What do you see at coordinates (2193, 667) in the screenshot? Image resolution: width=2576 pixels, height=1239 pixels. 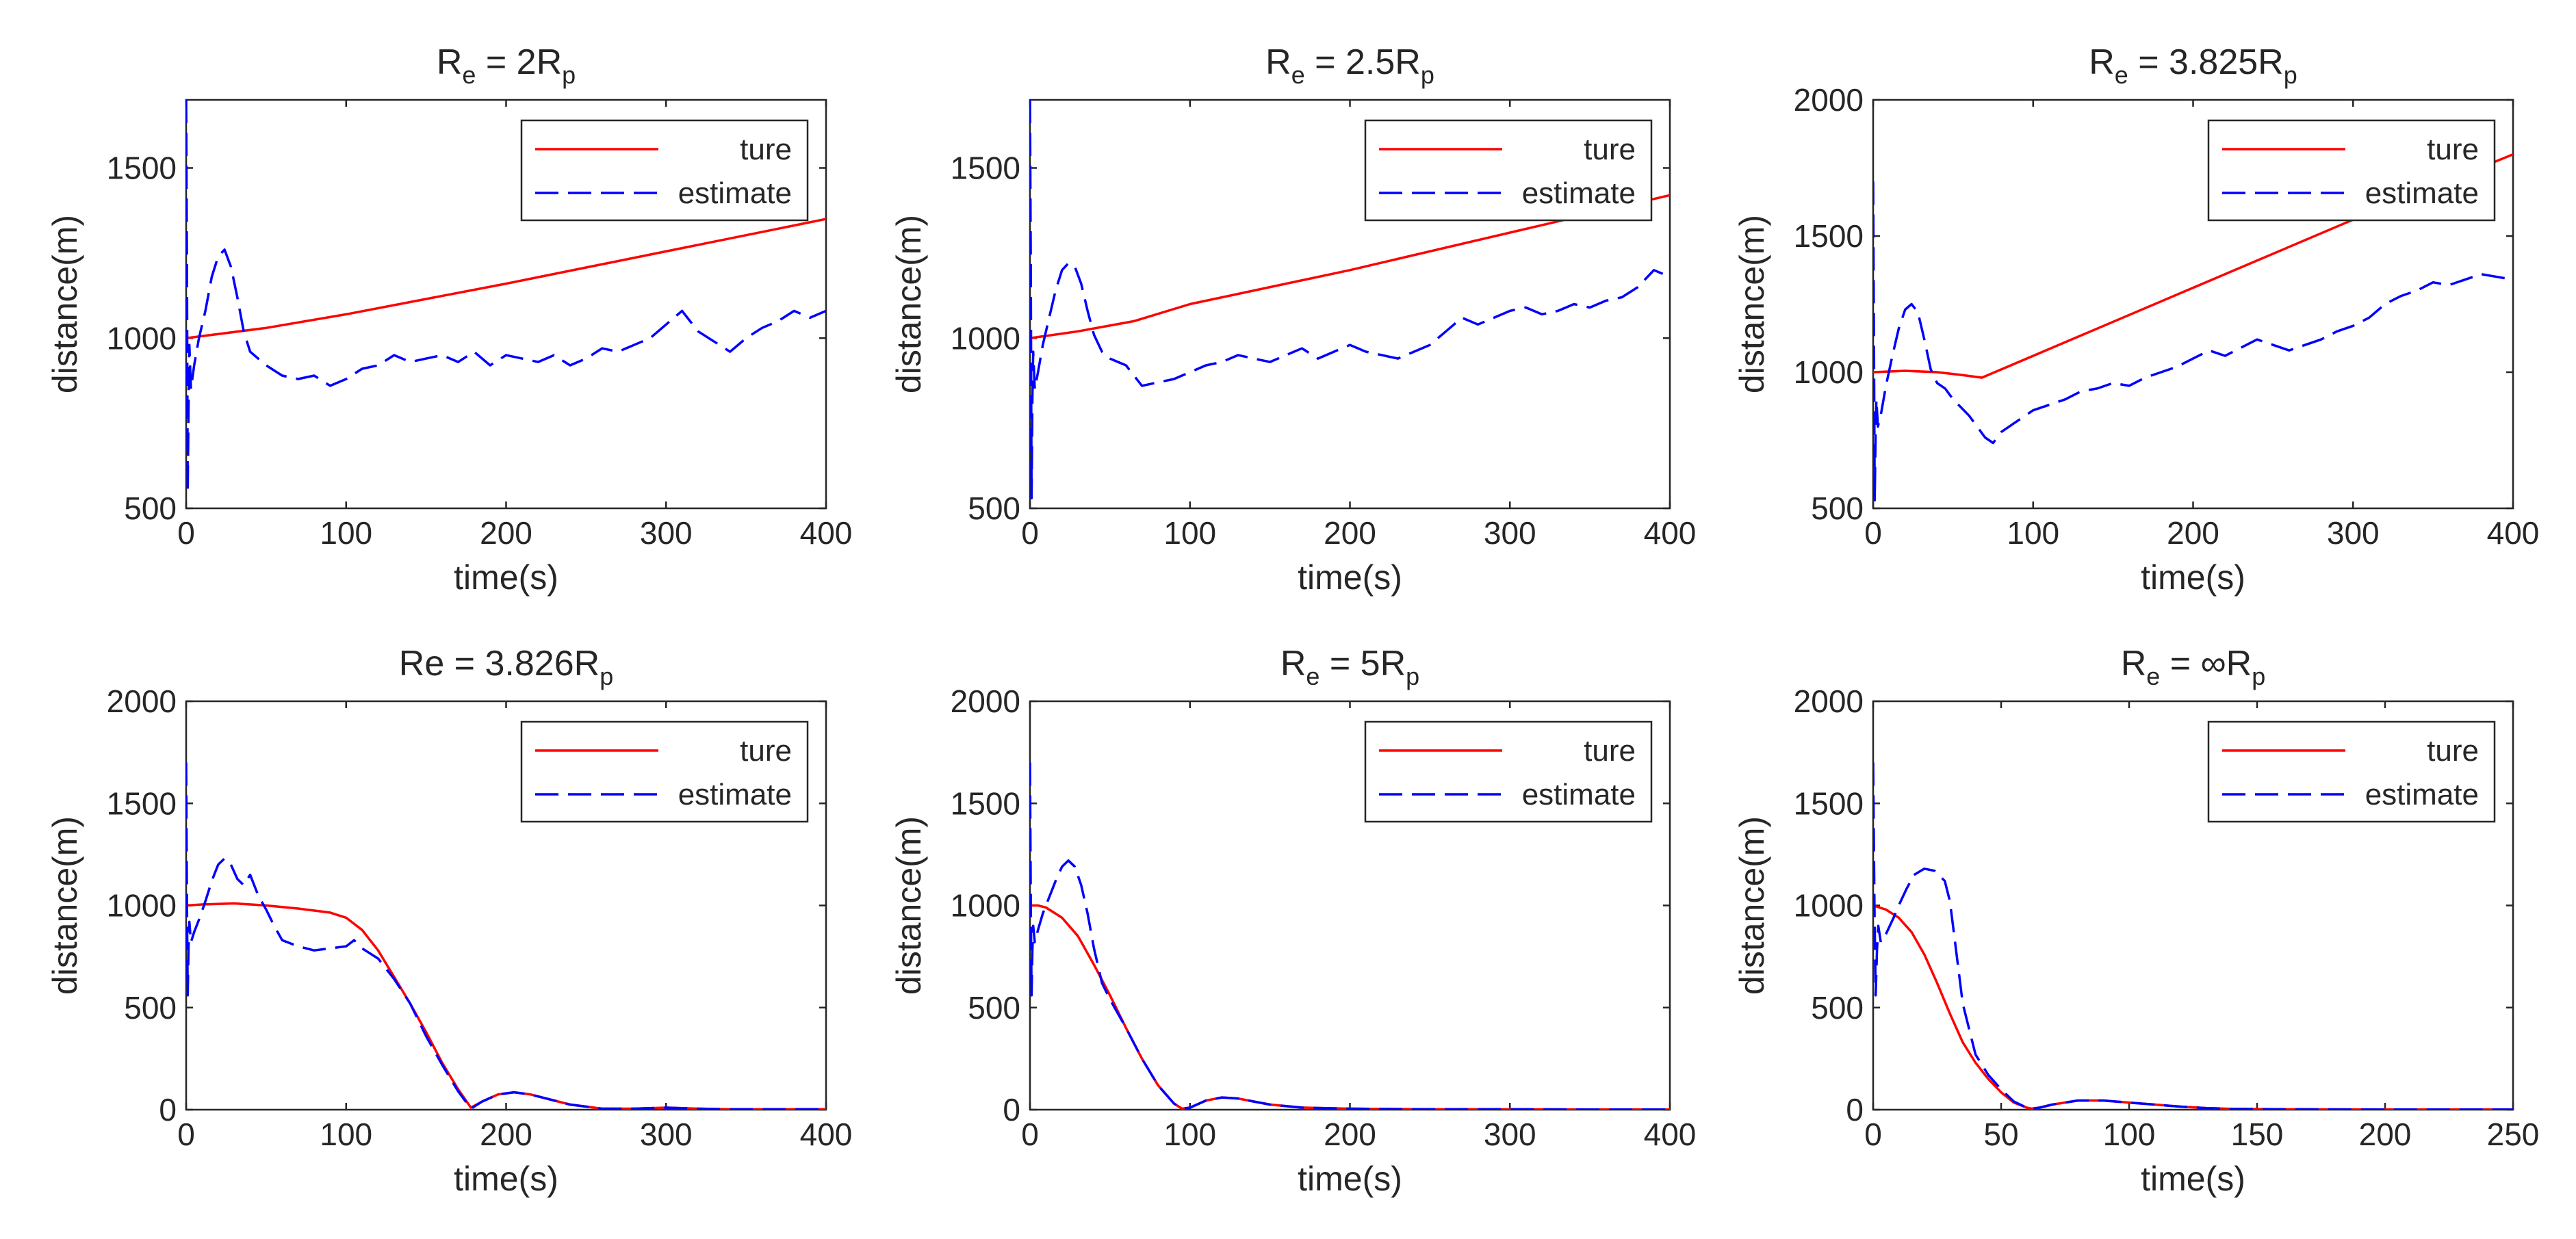 I see `subplot-title: Re = ∞Rp` at bounding box center [2193, 667].